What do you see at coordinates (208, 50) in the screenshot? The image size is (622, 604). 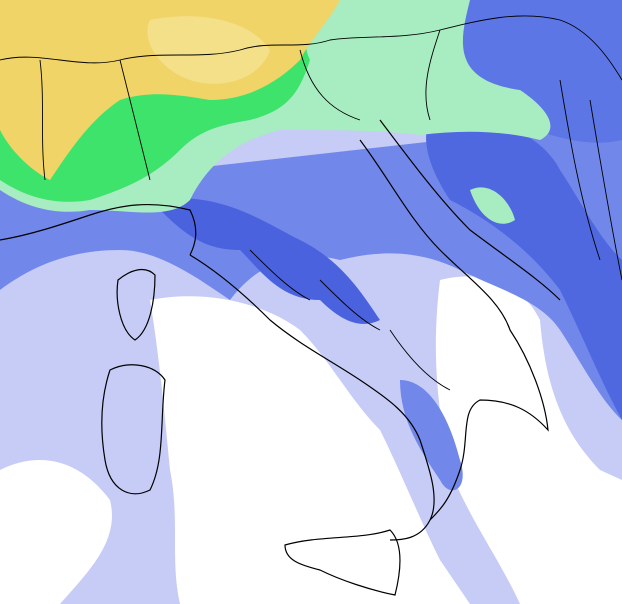 I see `yellow-area` at bounding box center [208, 50].